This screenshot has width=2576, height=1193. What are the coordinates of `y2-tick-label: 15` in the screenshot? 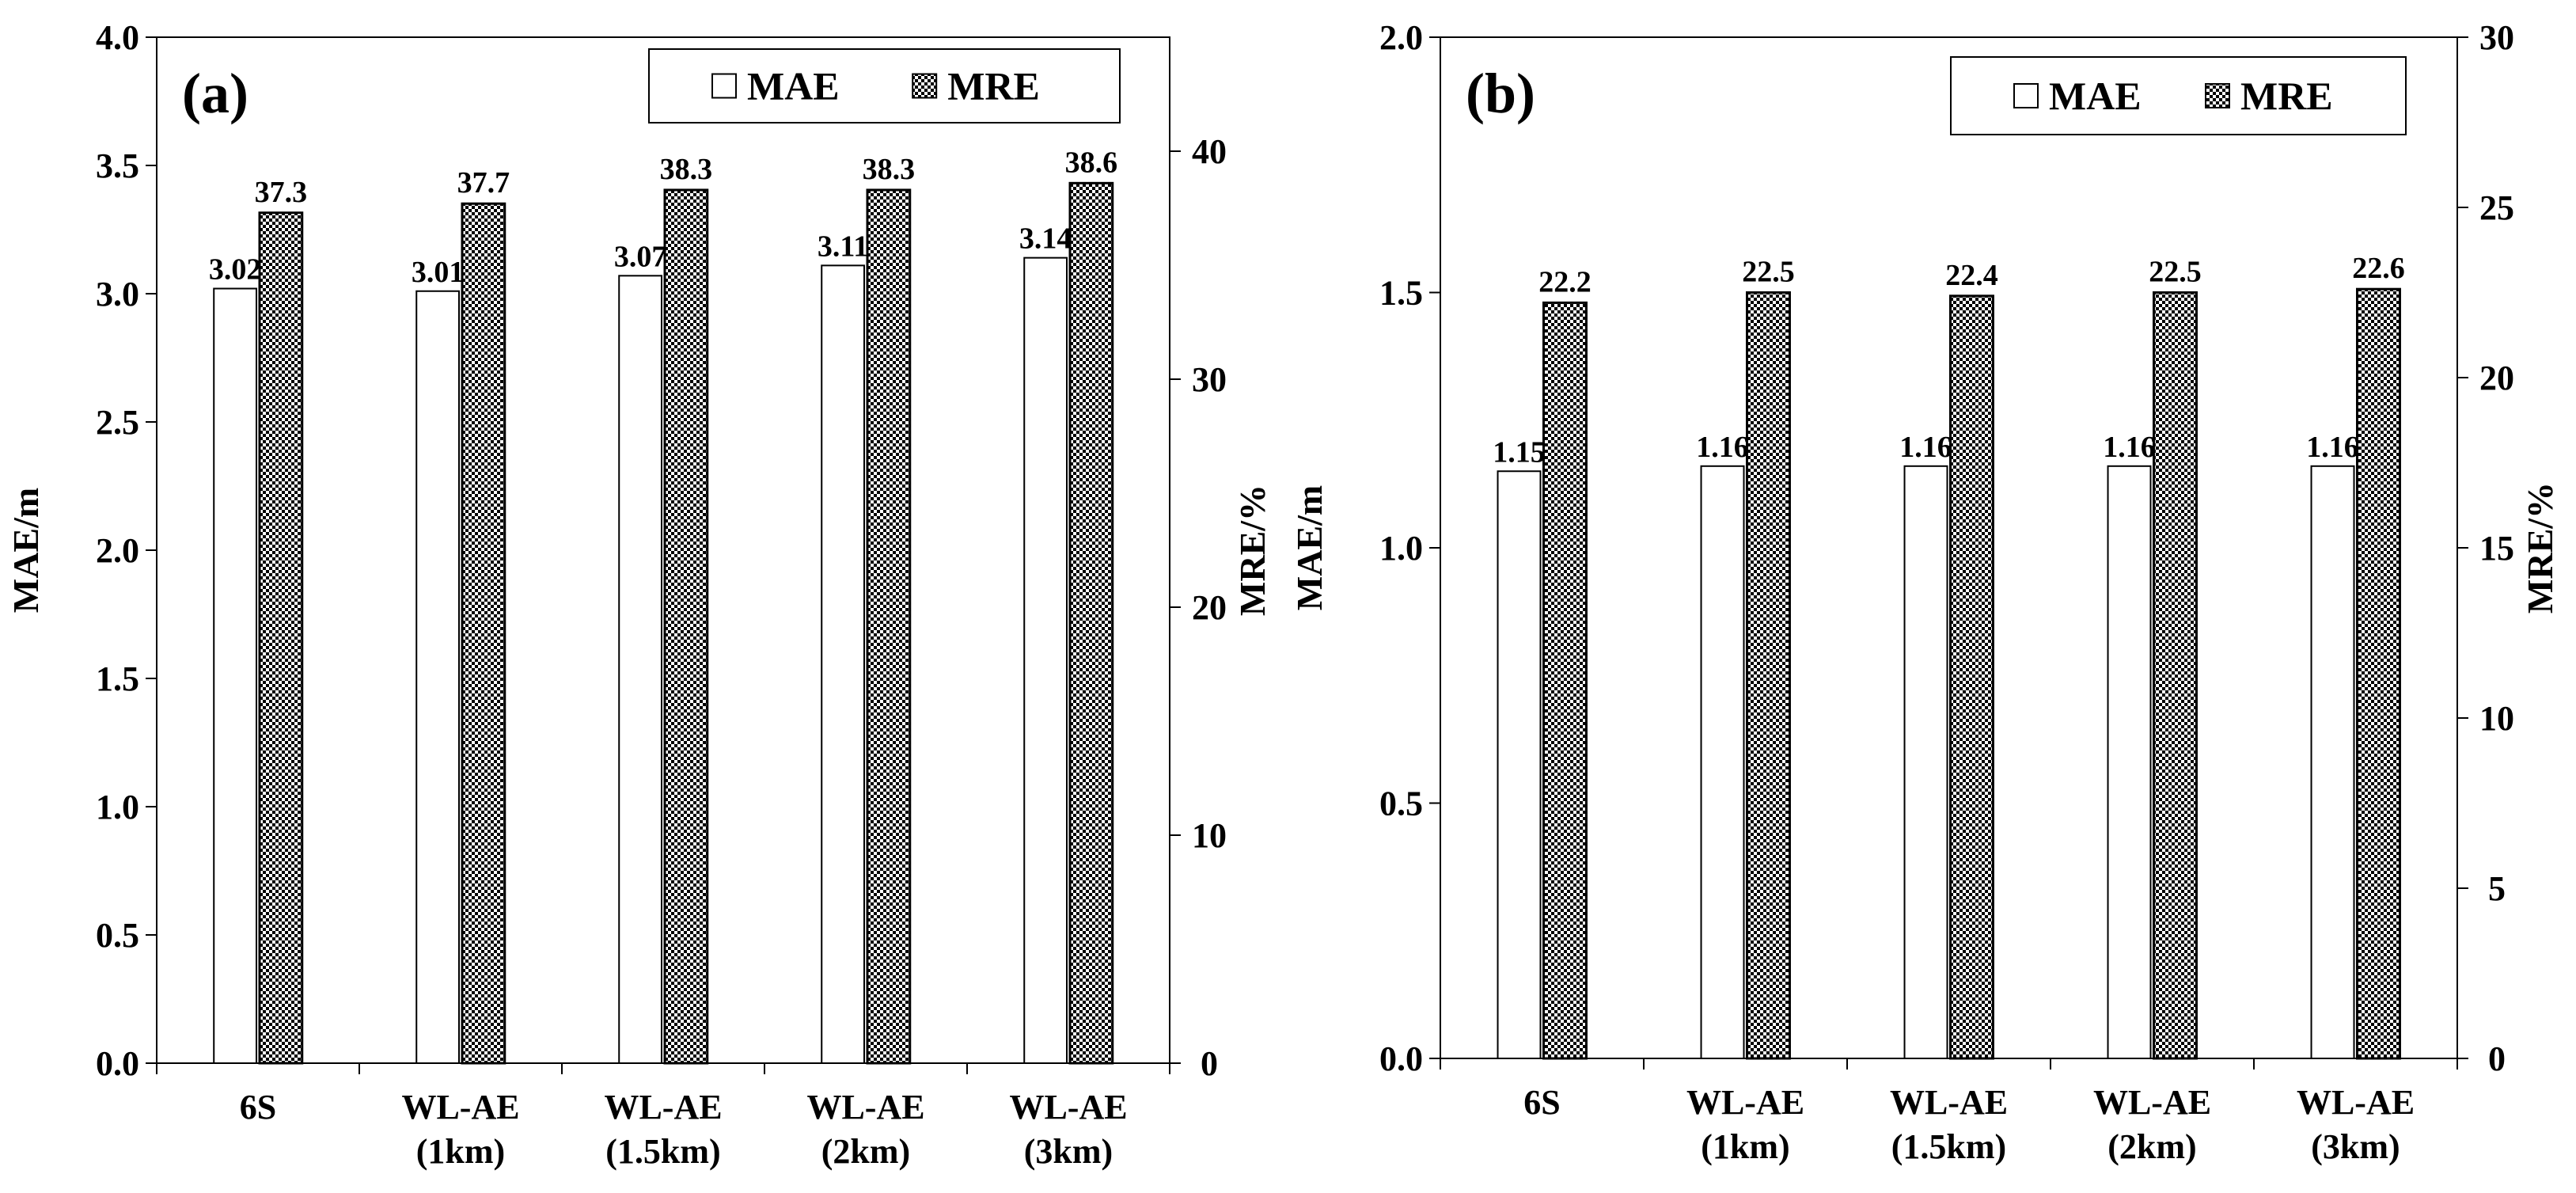 It's located at (2496, 548).